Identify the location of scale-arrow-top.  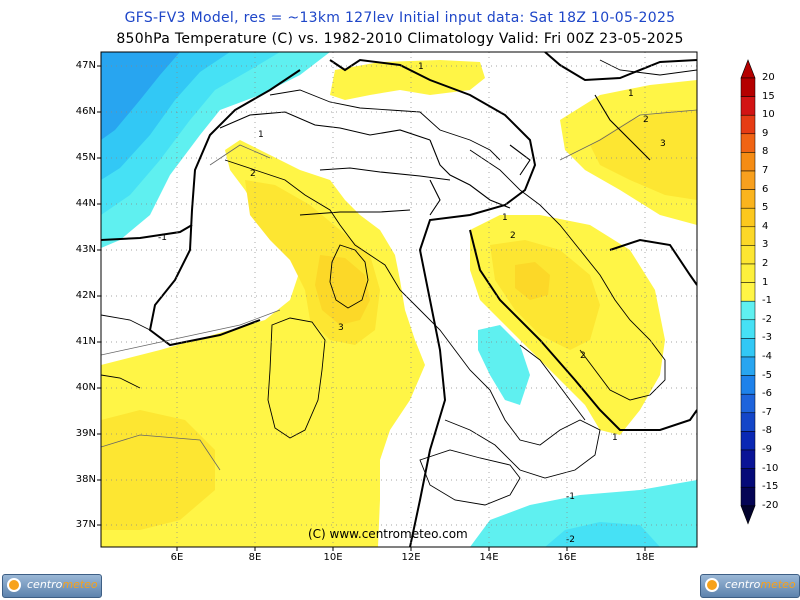
(748, 69).